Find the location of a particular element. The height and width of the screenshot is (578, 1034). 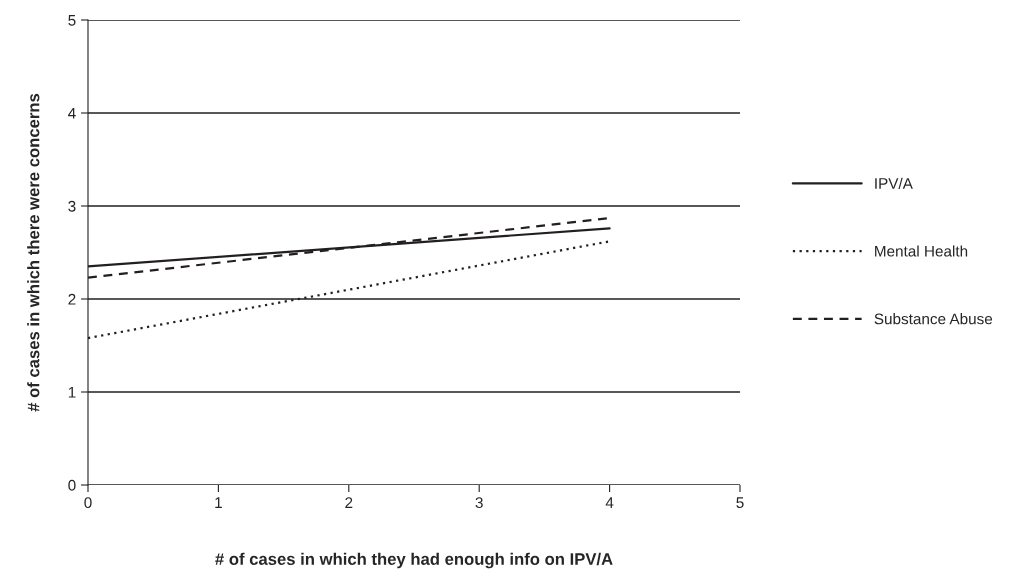

x-tick-label: 4 is located at coordinates (609, 502).